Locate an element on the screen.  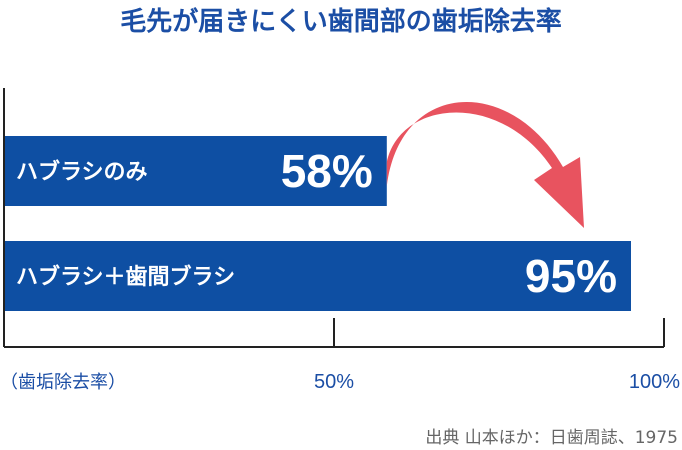
data-label-1: 58% is located at coordinates (327, 171).